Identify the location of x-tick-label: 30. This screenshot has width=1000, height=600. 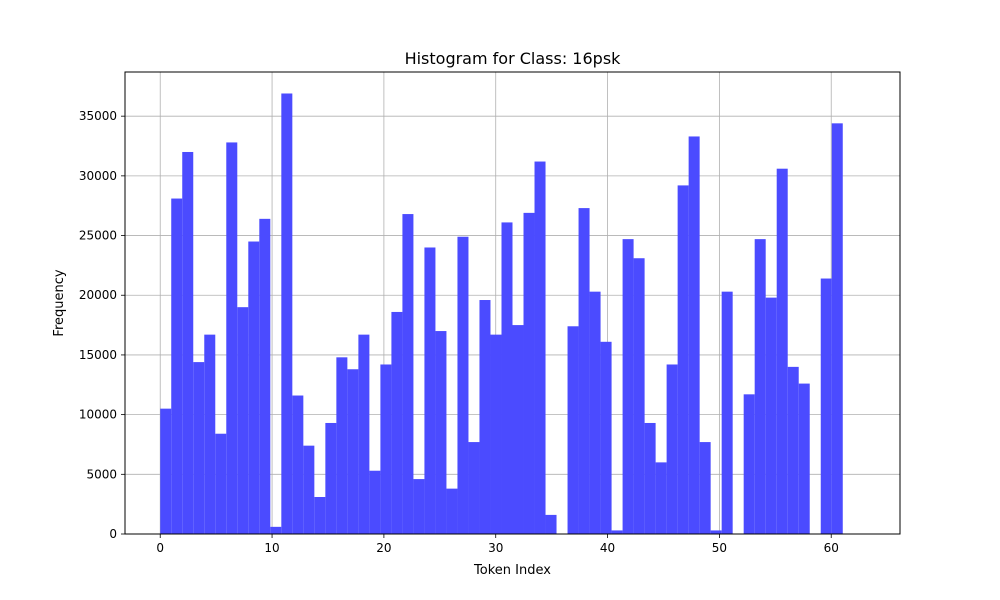
(495, 548).